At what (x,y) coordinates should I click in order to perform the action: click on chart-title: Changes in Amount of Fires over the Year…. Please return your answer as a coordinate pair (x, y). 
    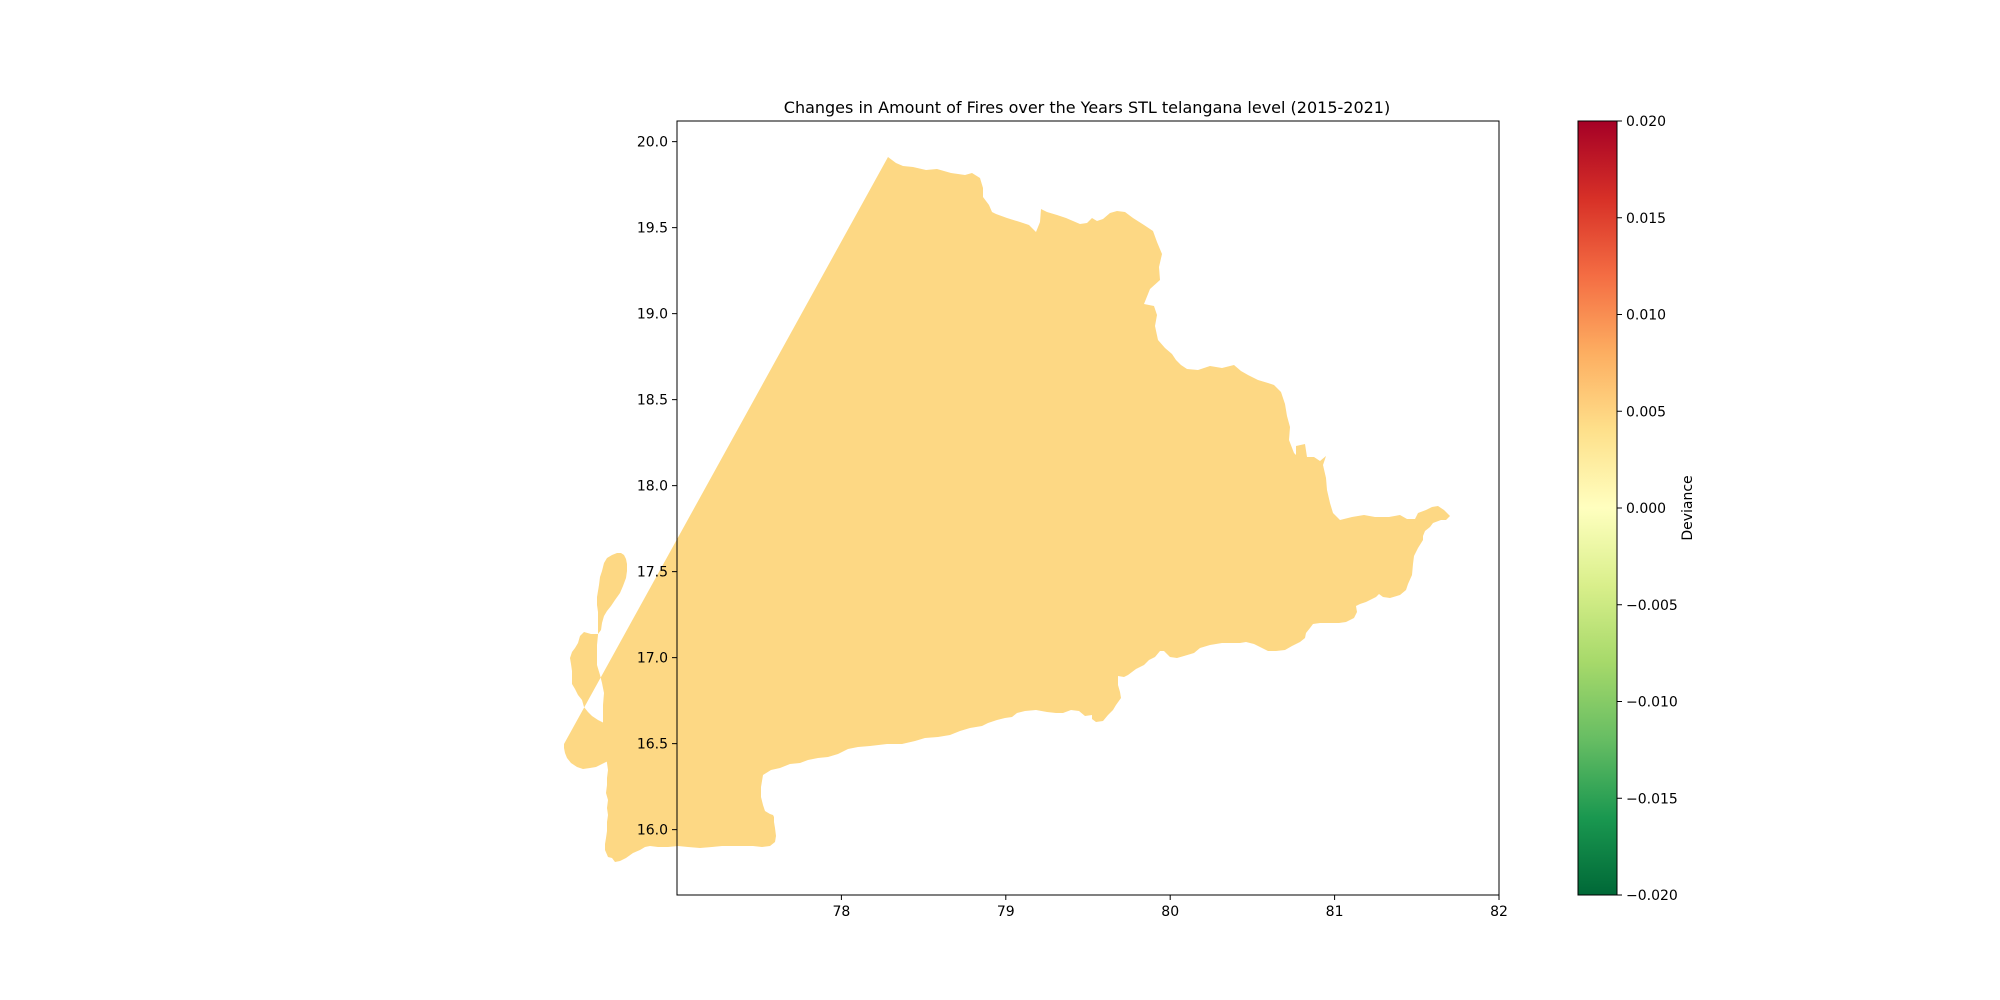
    Looking at the image, I should click on (1087, 107).